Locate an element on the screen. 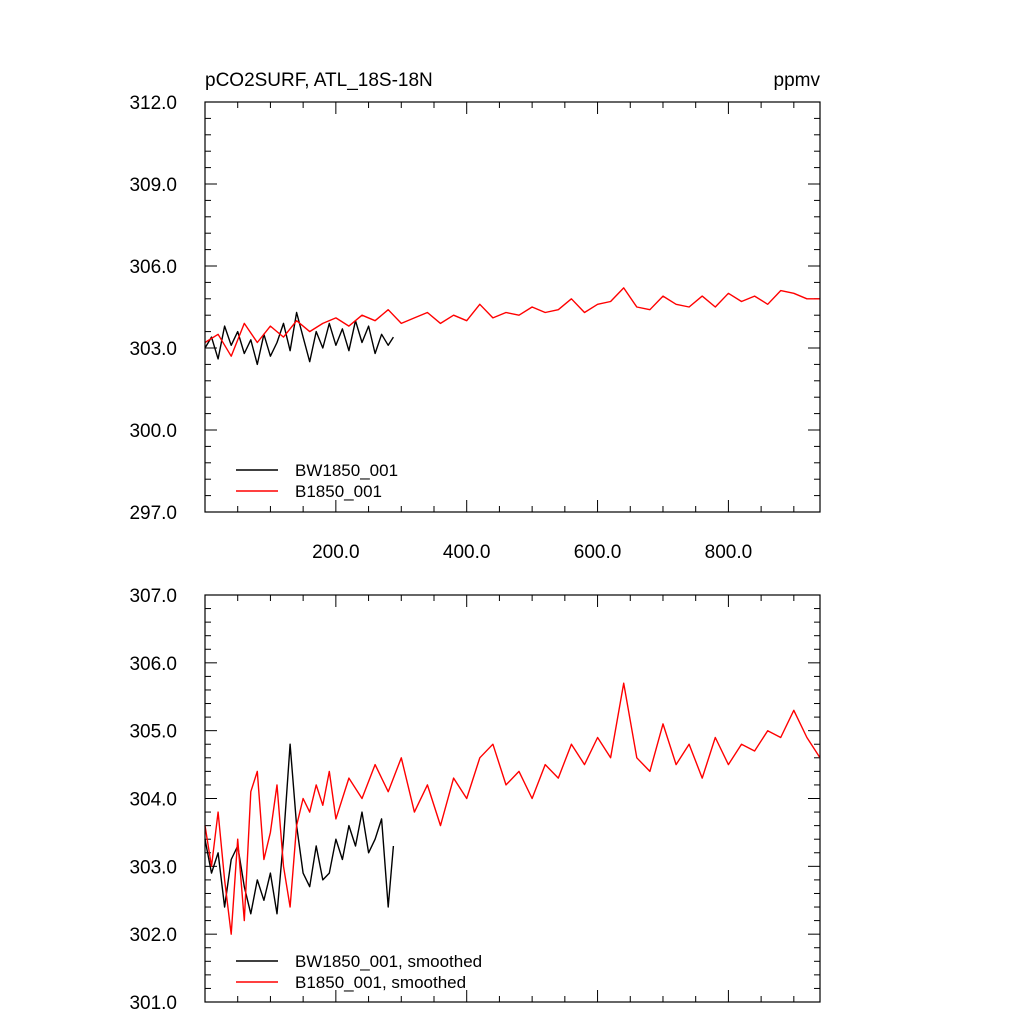 This screenshot has width=1024, height=1024. y-tick-label: 304.0 is located at coordinates (153, 800).